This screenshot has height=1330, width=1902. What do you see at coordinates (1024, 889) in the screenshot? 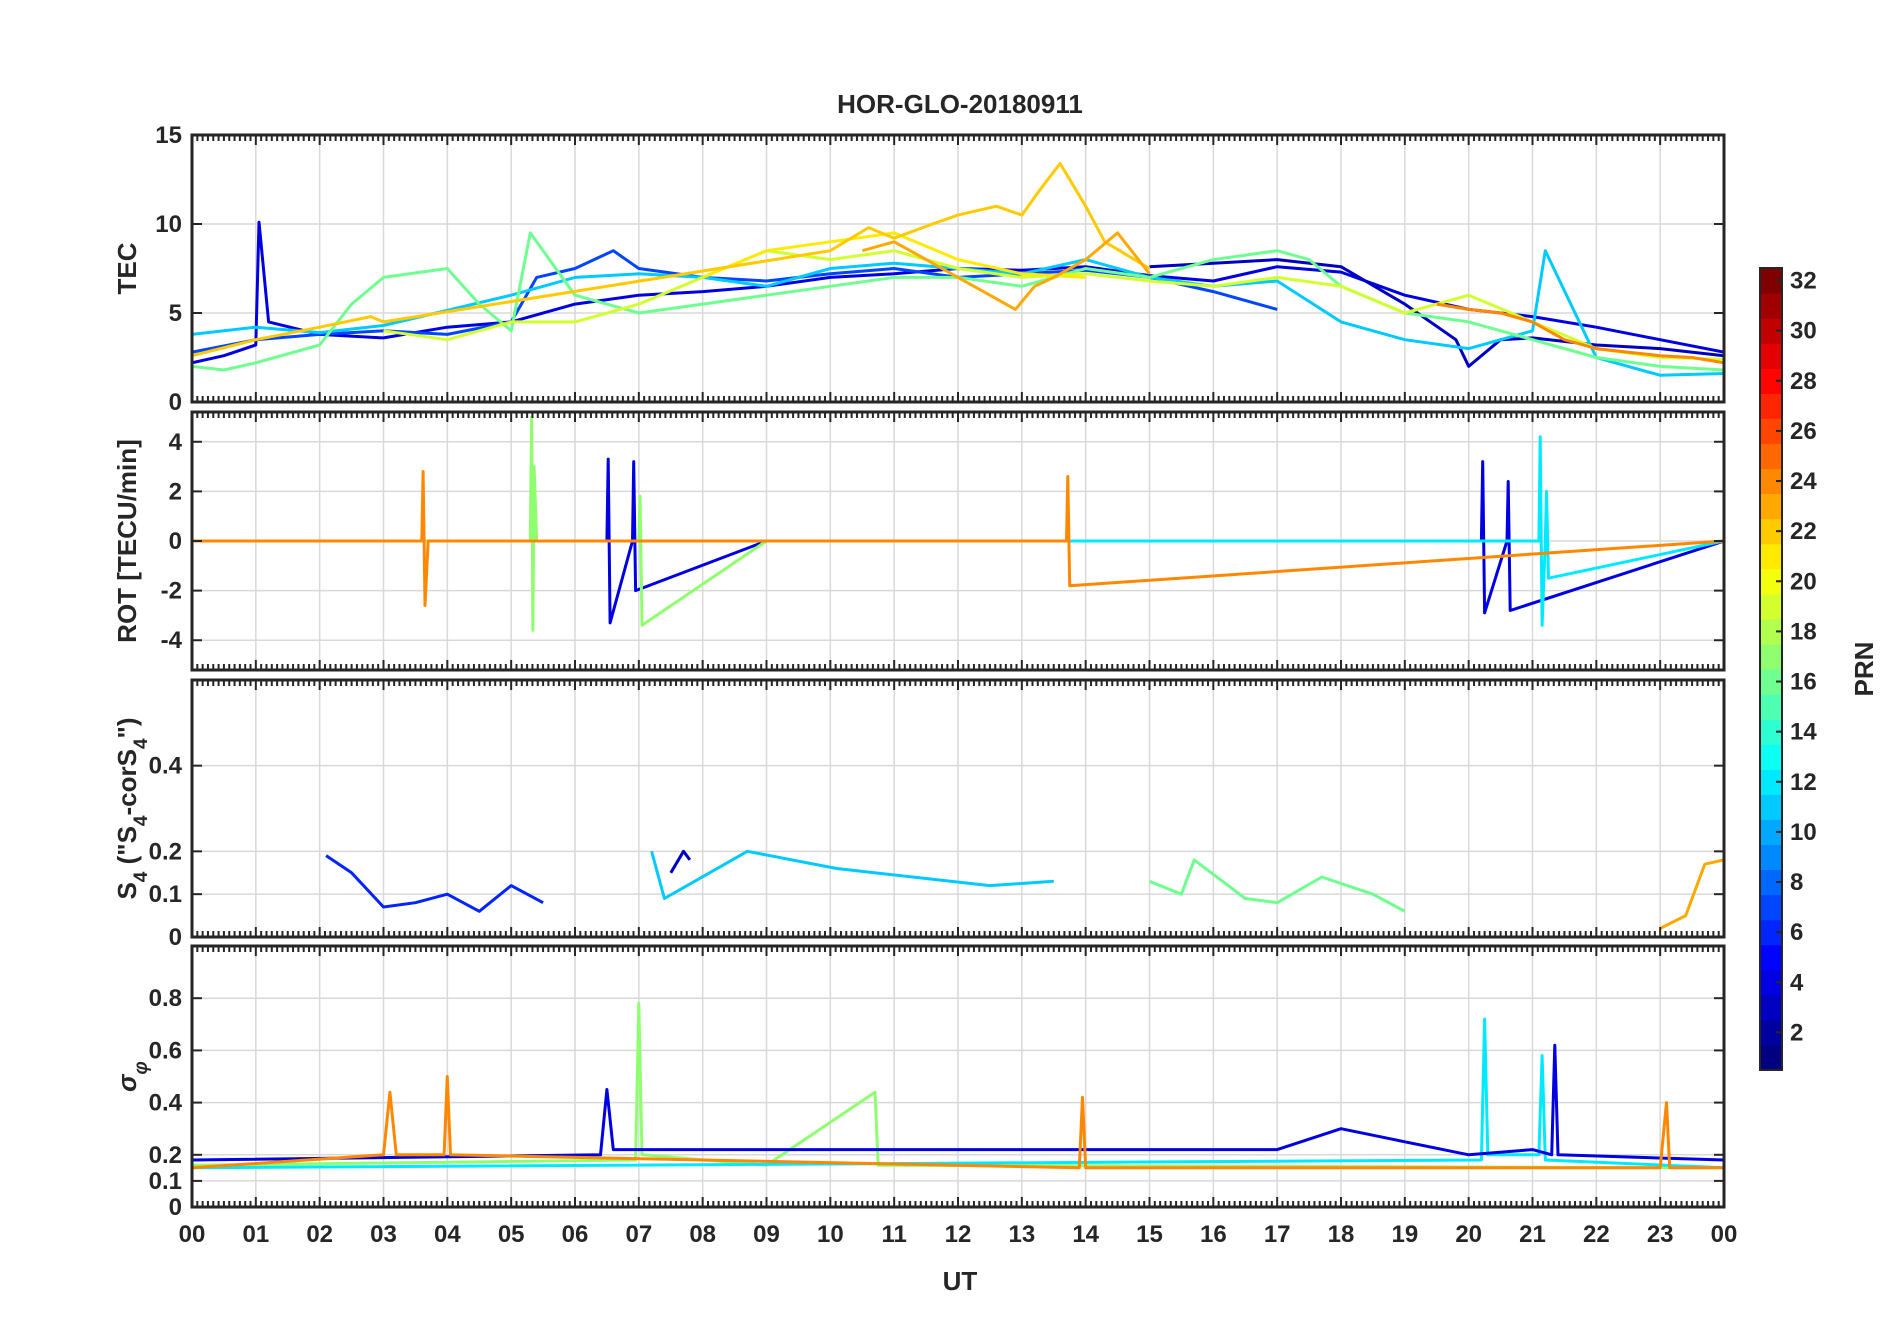
I see `panel-s4-series` at bounding box center [1024, 889].